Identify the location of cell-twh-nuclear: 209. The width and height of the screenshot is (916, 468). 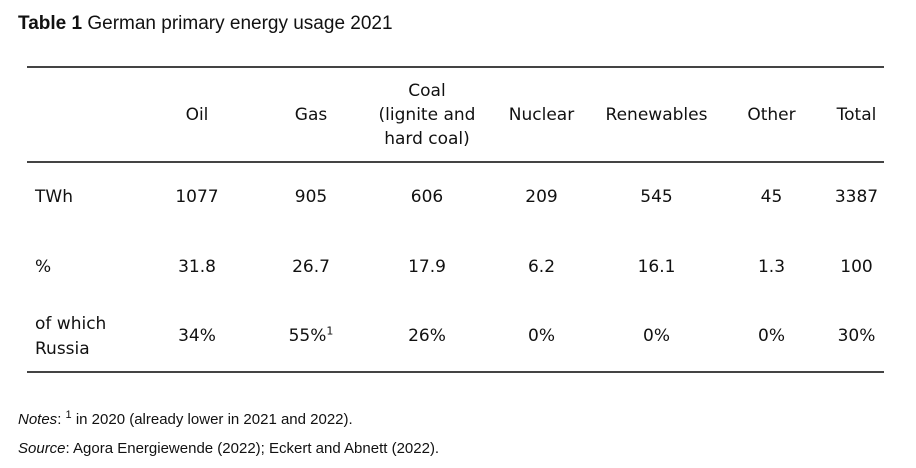
(541, 197).